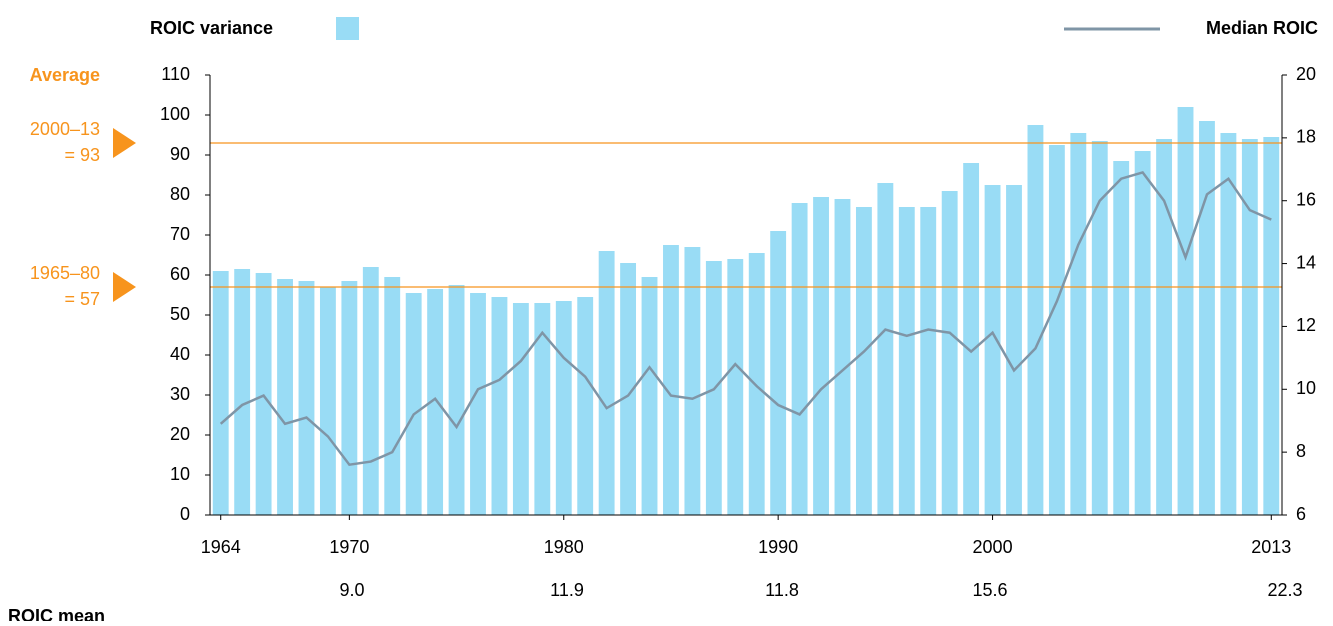 Image resolution: width=1333 pixels, height=626 pixels. I want to click on y2-tick-label: 10, so click(1306, 388).